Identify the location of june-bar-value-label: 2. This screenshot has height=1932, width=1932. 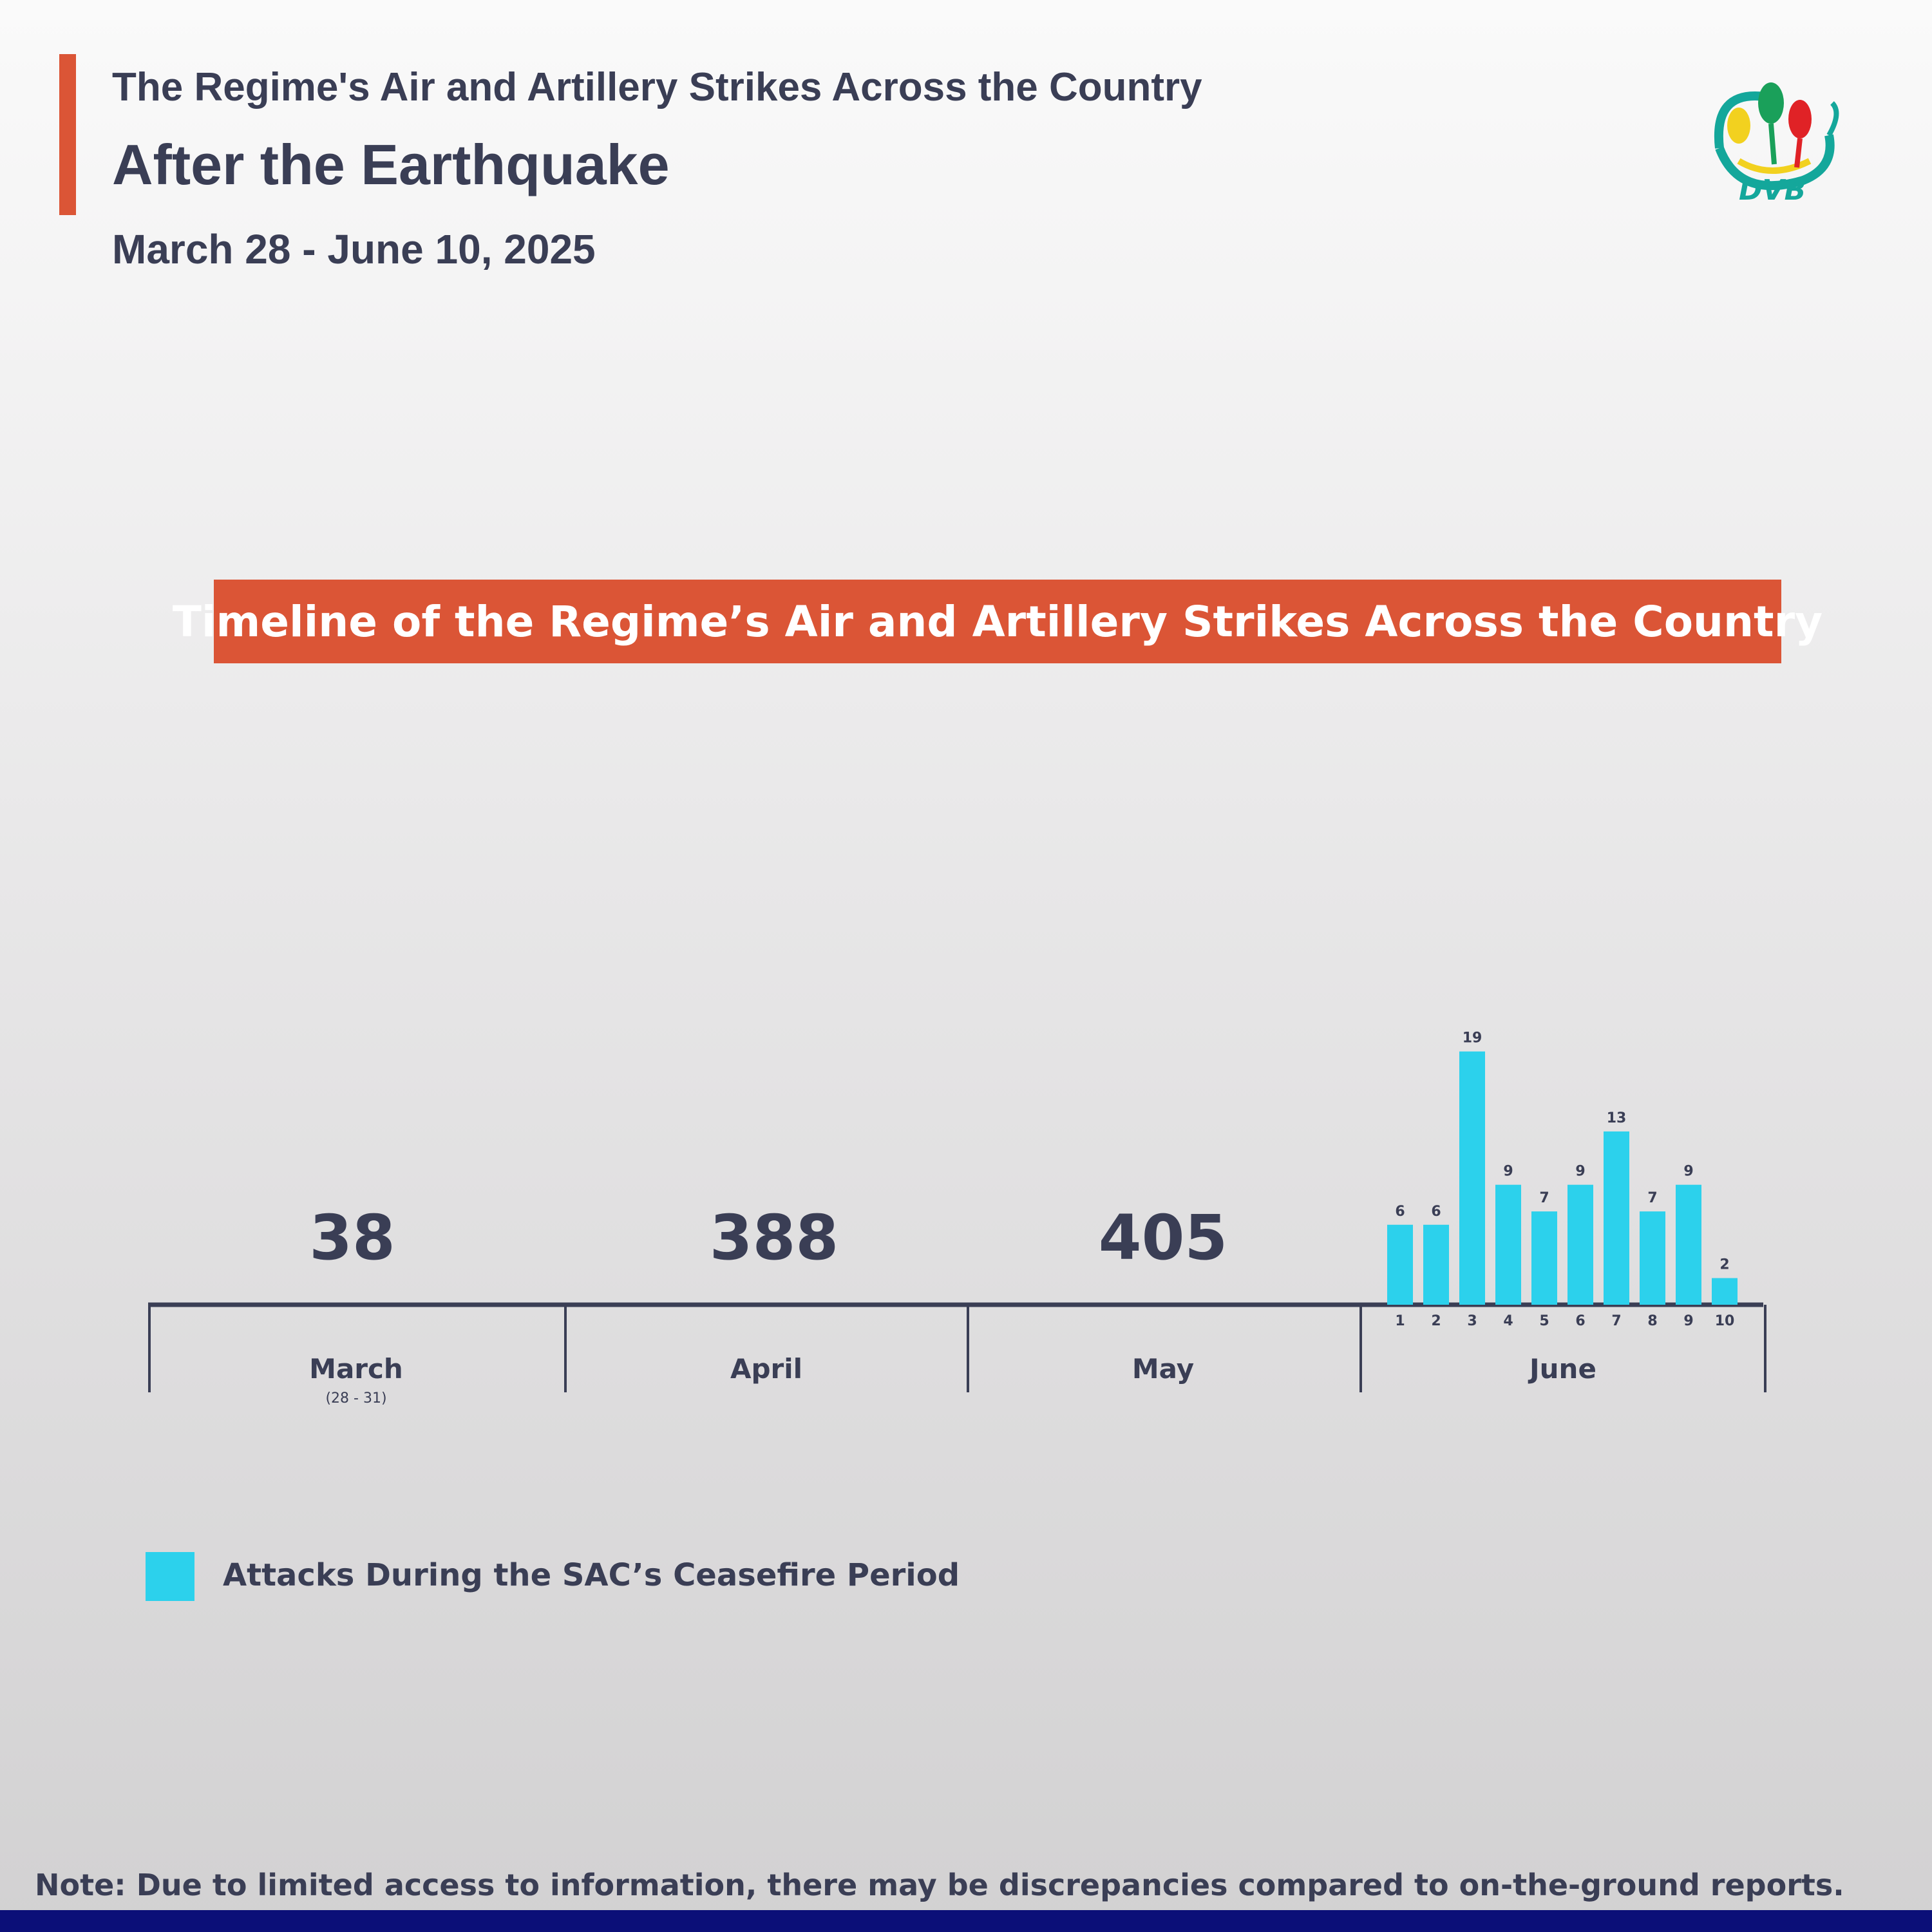
(1724, 1265).